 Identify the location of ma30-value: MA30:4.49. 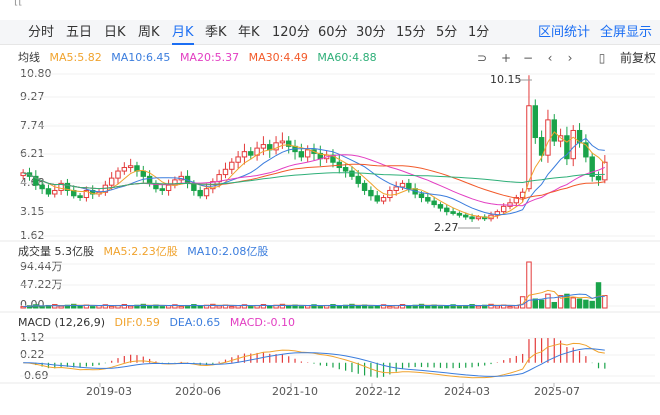
(278, 57).